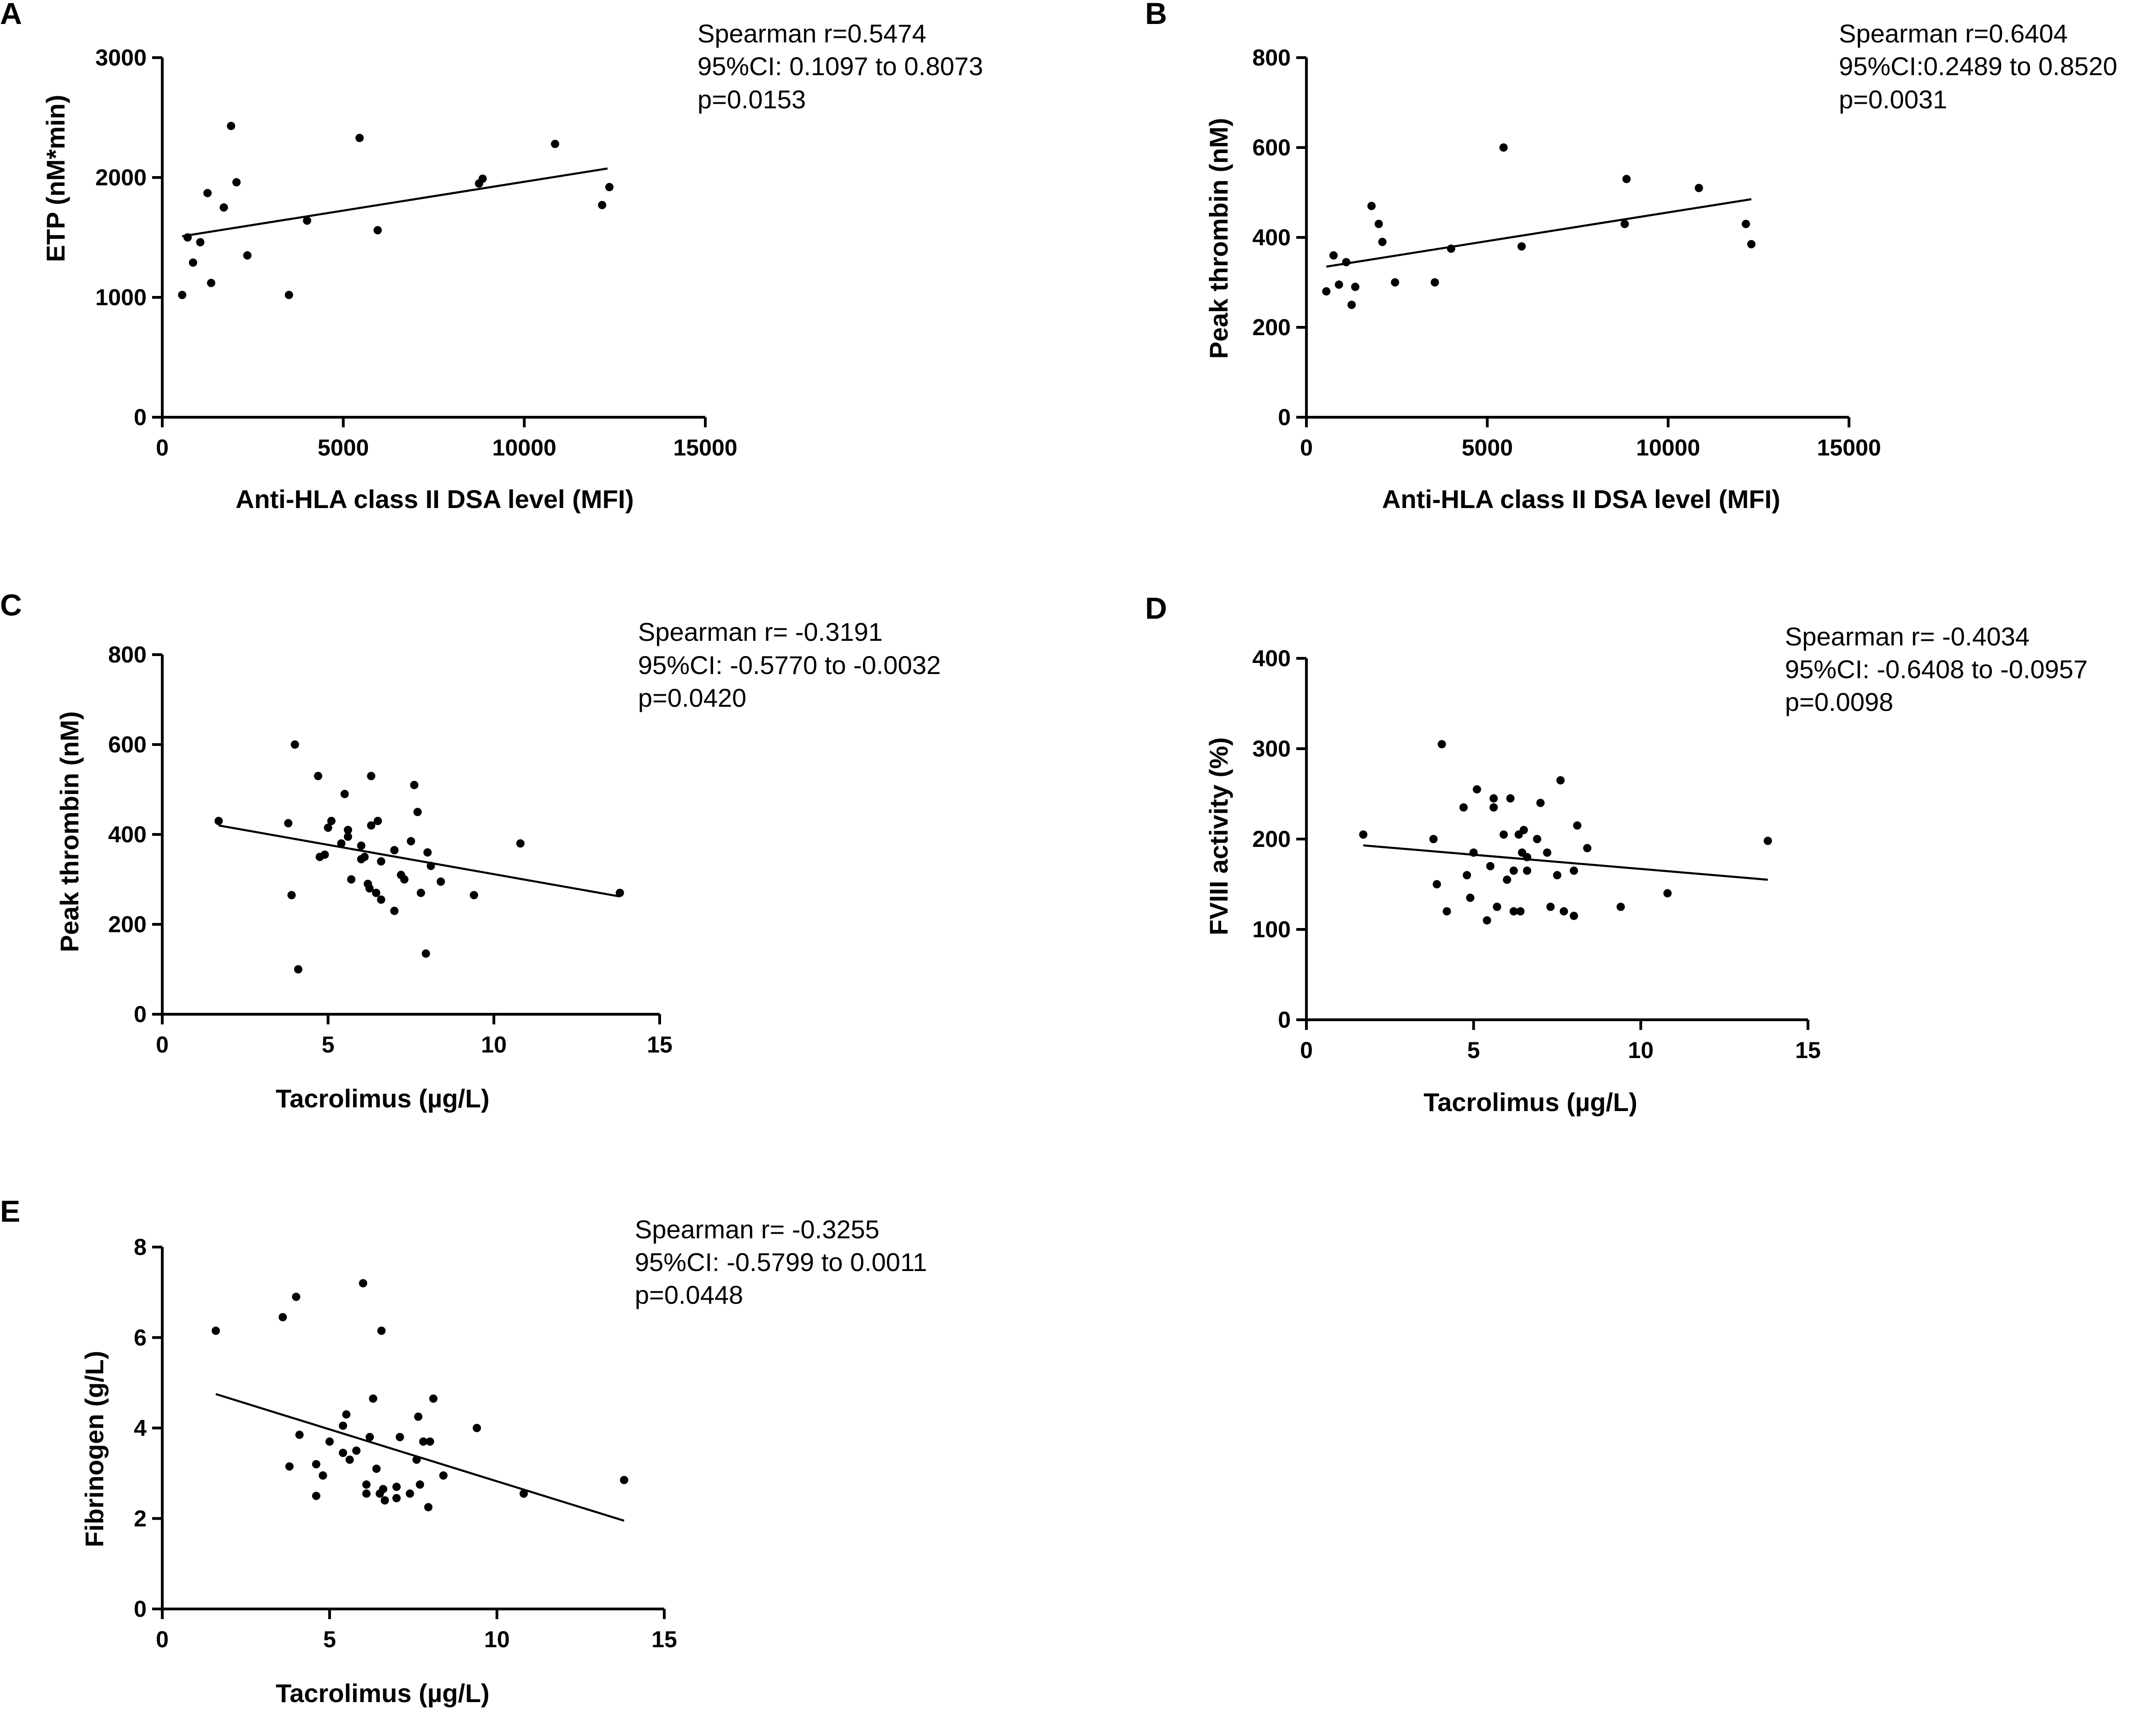 The image size is (2156, 1709). Describe the element at coordinates (524, 448) in the screenshot. I see `panel-a-x-tick-label: 10000` at that location.